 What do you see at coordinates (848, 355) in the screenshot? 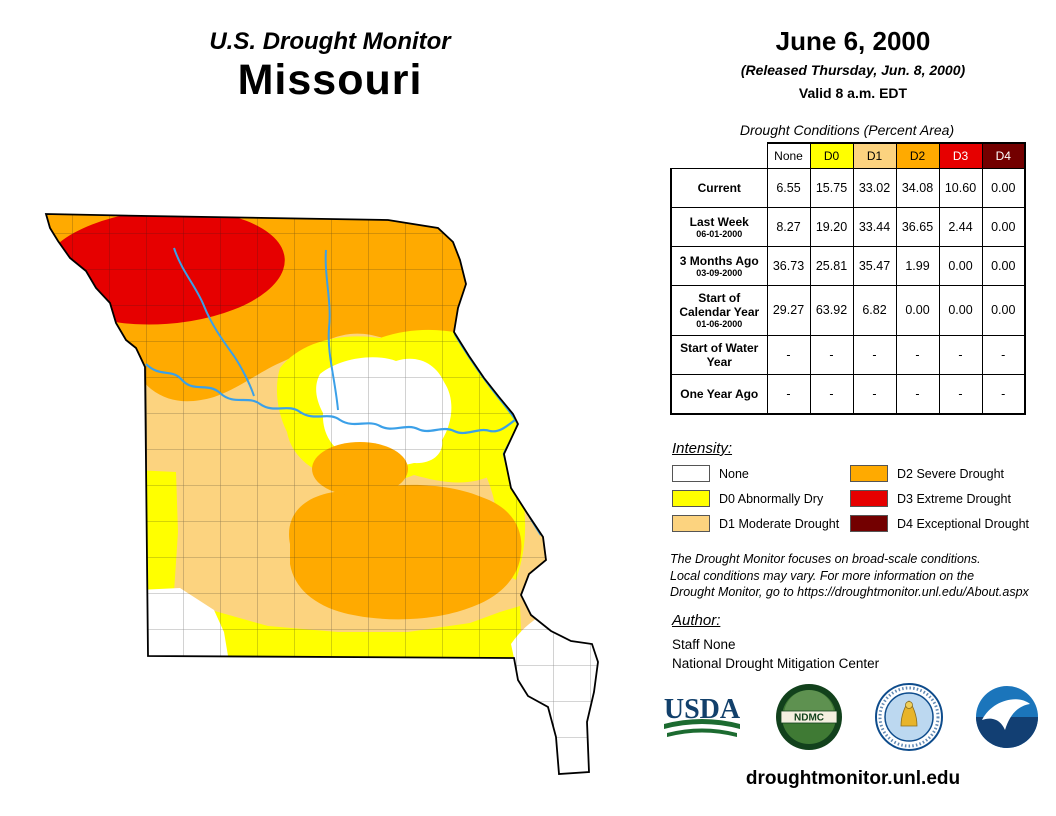
I see `table-row-start-water-year: Start of Water Year - - - - - -` at bounding box center [848, 355].